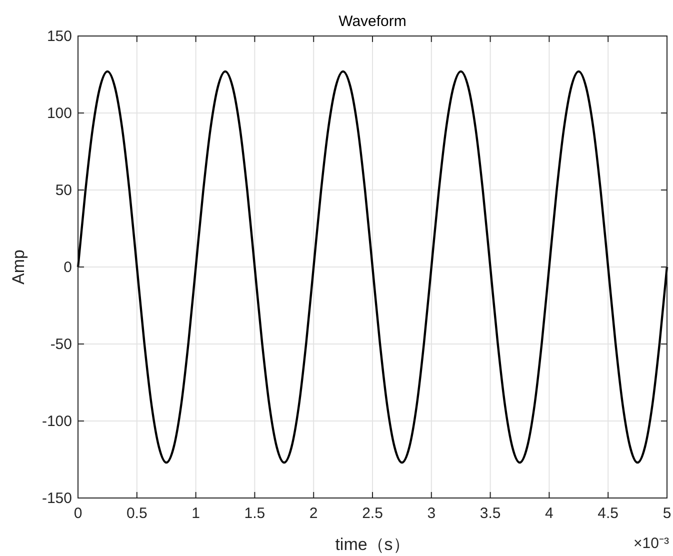 Image resolution: width=673 pixels, height=556 pixels. I want to click on x-tick-label: 0, so click(78, 513).